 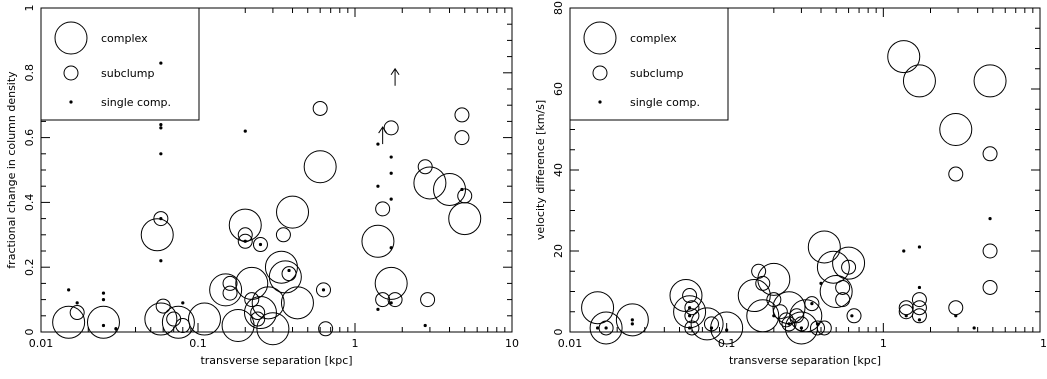 What do you see at coordinates (540, 170) in the screenshot?
I see `y-axis-title: velocity difference [km/s]` at bounding box center [540, 170].